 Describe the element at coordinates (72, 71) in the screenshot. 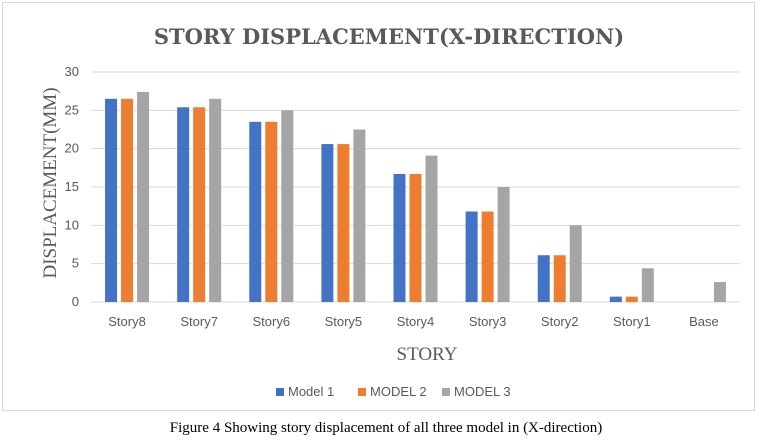

I see `y-tick-label: 30` at that location.